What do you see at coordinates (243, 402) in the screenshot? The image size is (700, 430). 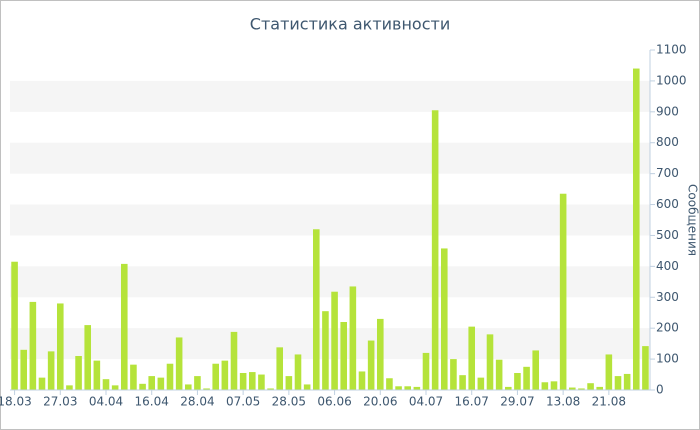 I see `x-tick-label: 07.05` at bounding box center [243, 402].